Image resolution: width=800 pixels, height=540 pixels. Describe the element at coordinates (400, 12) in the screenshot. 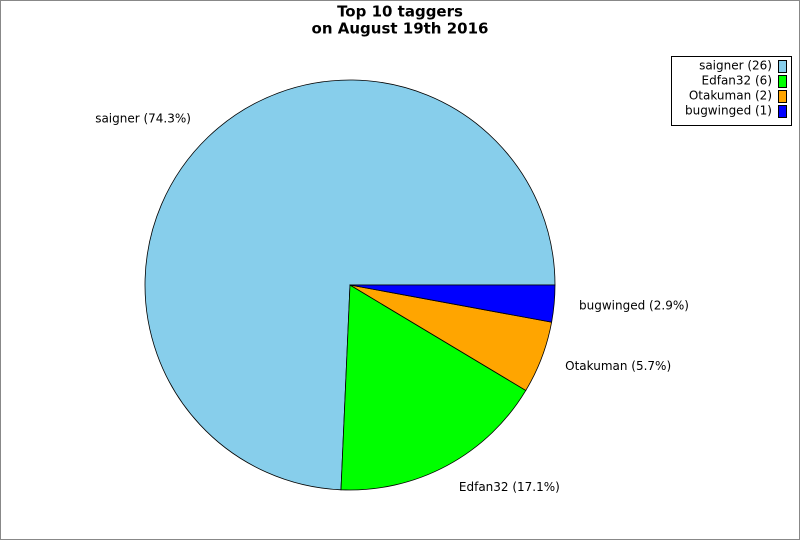

I see `chart-title: Top 10 taggers` at that location.